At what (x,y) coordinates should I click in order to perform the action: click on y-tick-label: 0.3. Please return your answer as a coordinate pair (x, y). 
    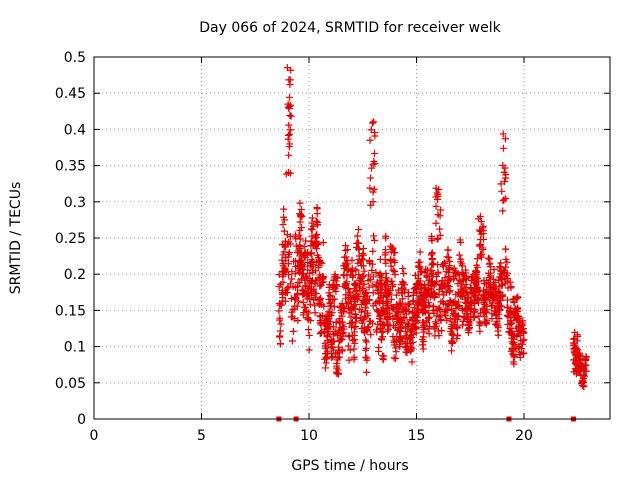
    Looking at the image, I should click on (75, 203).